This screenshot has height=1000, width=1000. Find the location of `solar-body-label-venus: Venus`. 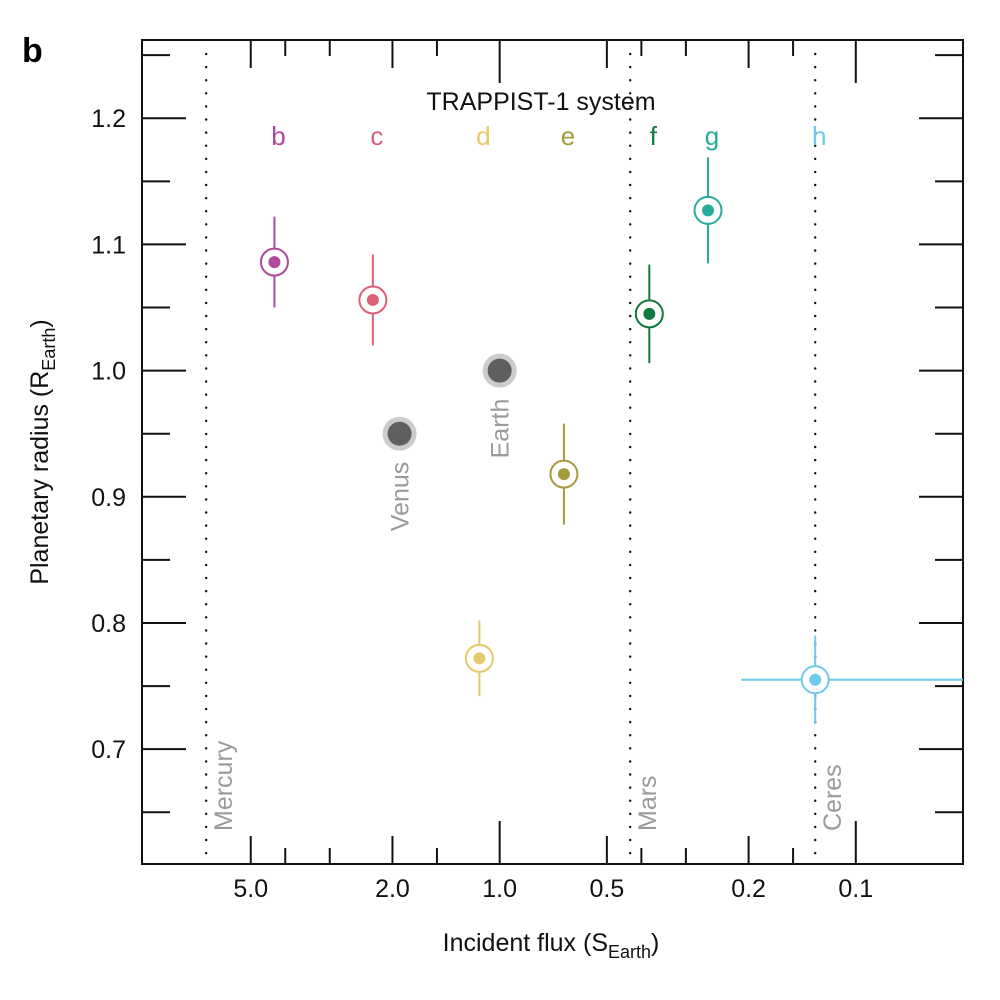

solar-body-label-venus: Venus is located at coordinates (401, 497).